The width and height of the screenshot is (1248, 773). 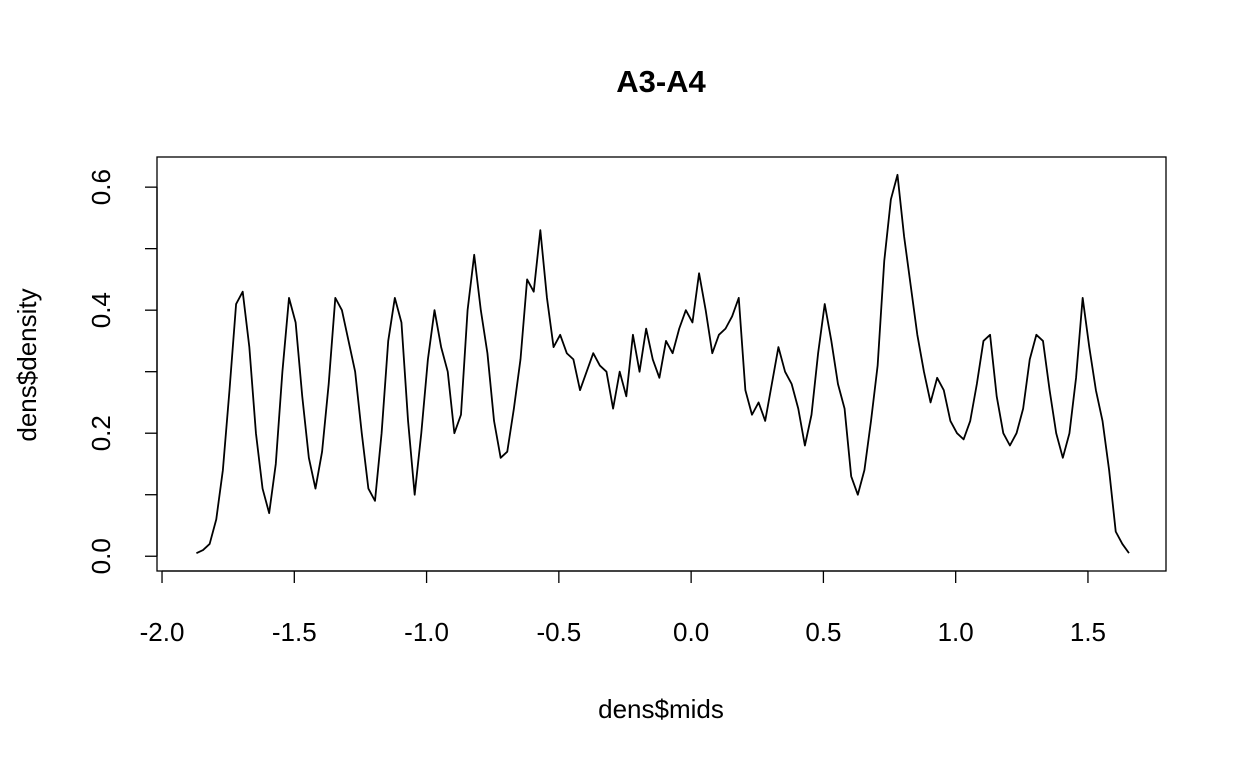 I want to click on x-tick-label: -1.0, so click(x=426, y=632).